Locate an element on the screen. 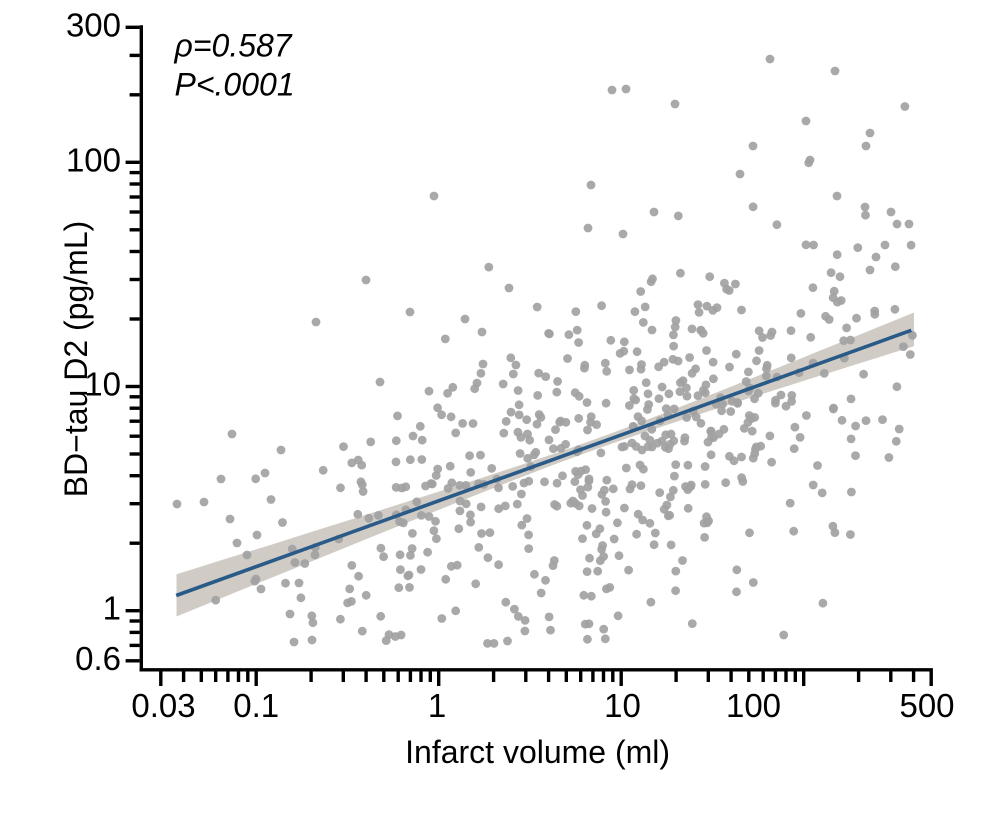 This screenshot has height=814, width=1000. svg-text: Infarct volume (ml) is located at coordinates (537, 752).